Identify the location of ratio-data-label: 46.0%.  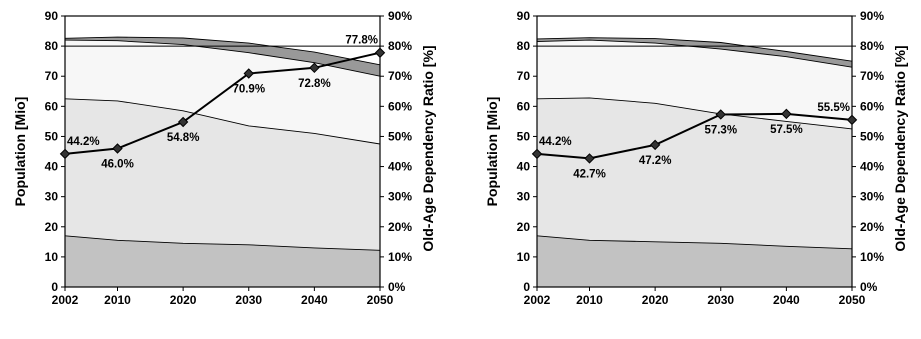
(117, 164).